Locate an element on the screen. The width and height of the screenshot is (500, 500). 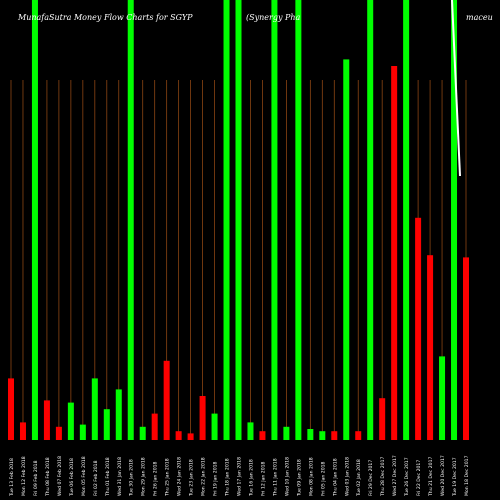
x-tick-label: Tue 19 Dec 2017 is located at coordinates (455, 477).